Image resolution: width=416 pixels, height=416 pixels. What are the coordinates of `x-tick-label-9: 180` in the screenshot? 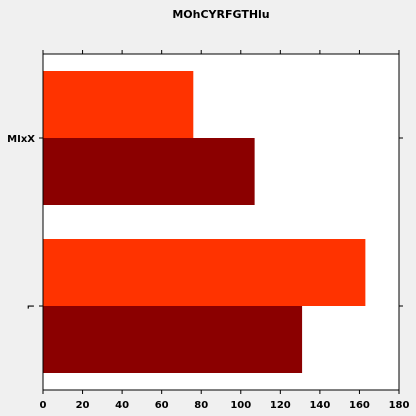 It's located at (399, 405).